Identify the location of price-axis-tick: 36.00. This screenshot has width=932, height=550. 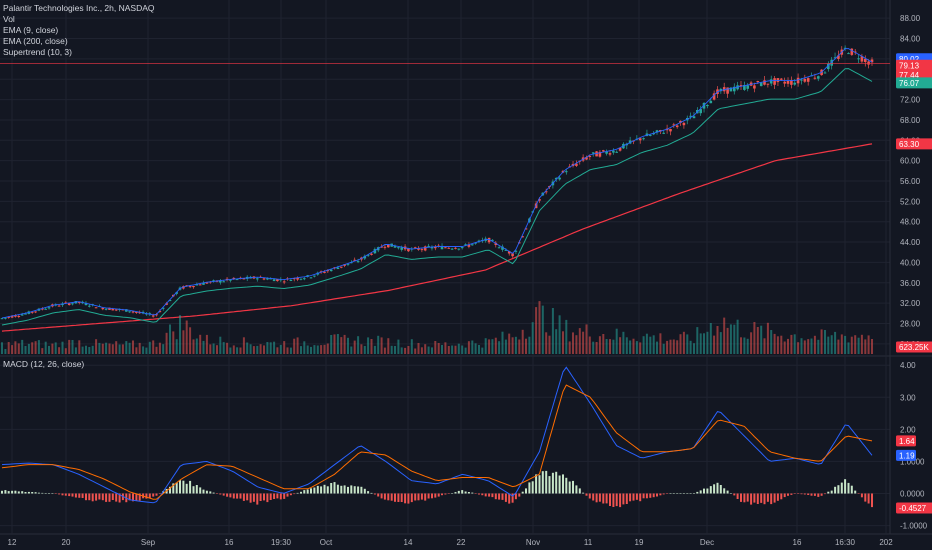
(910, 283).